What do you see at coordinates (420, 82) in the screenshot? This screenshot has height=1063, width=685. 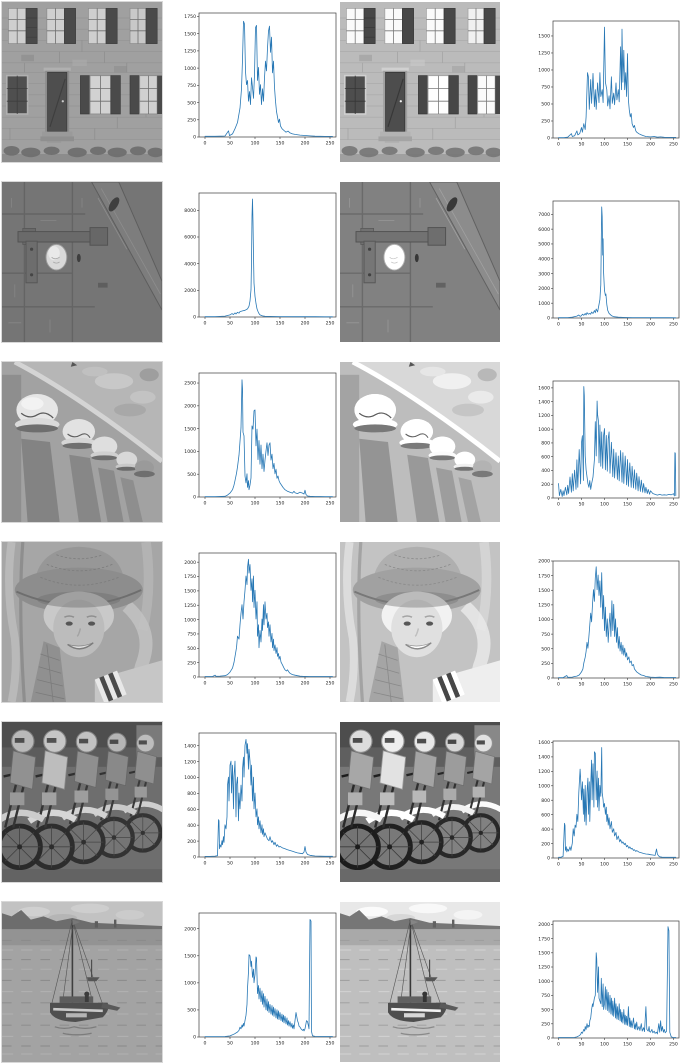 I see `house-enhanced-image` at bounding box center [420, 82].